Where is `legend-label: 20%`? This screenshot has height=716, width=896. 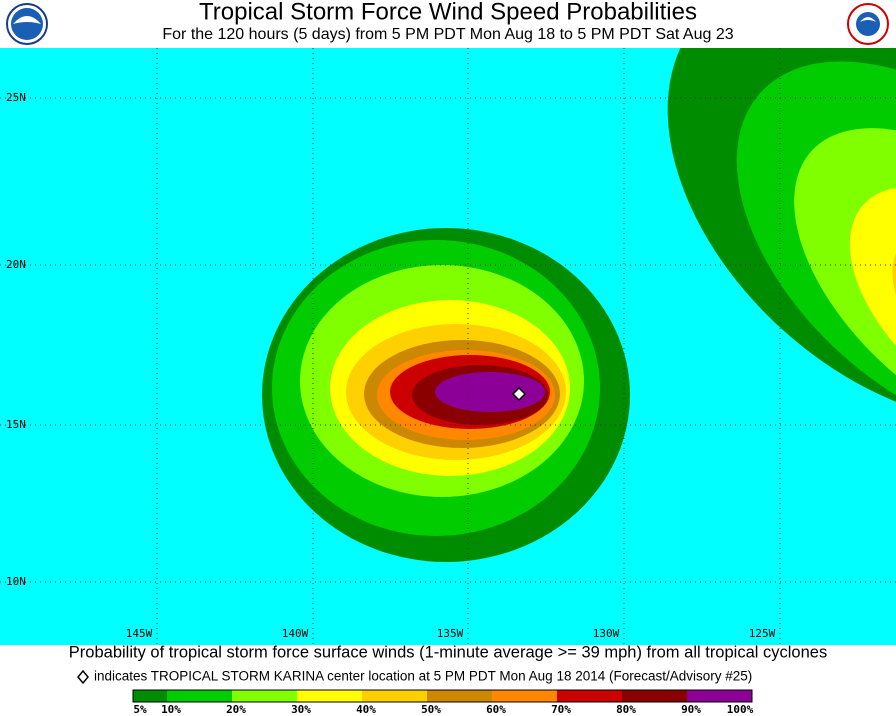
legend-label: 20% is located at coordinates (236, 709).